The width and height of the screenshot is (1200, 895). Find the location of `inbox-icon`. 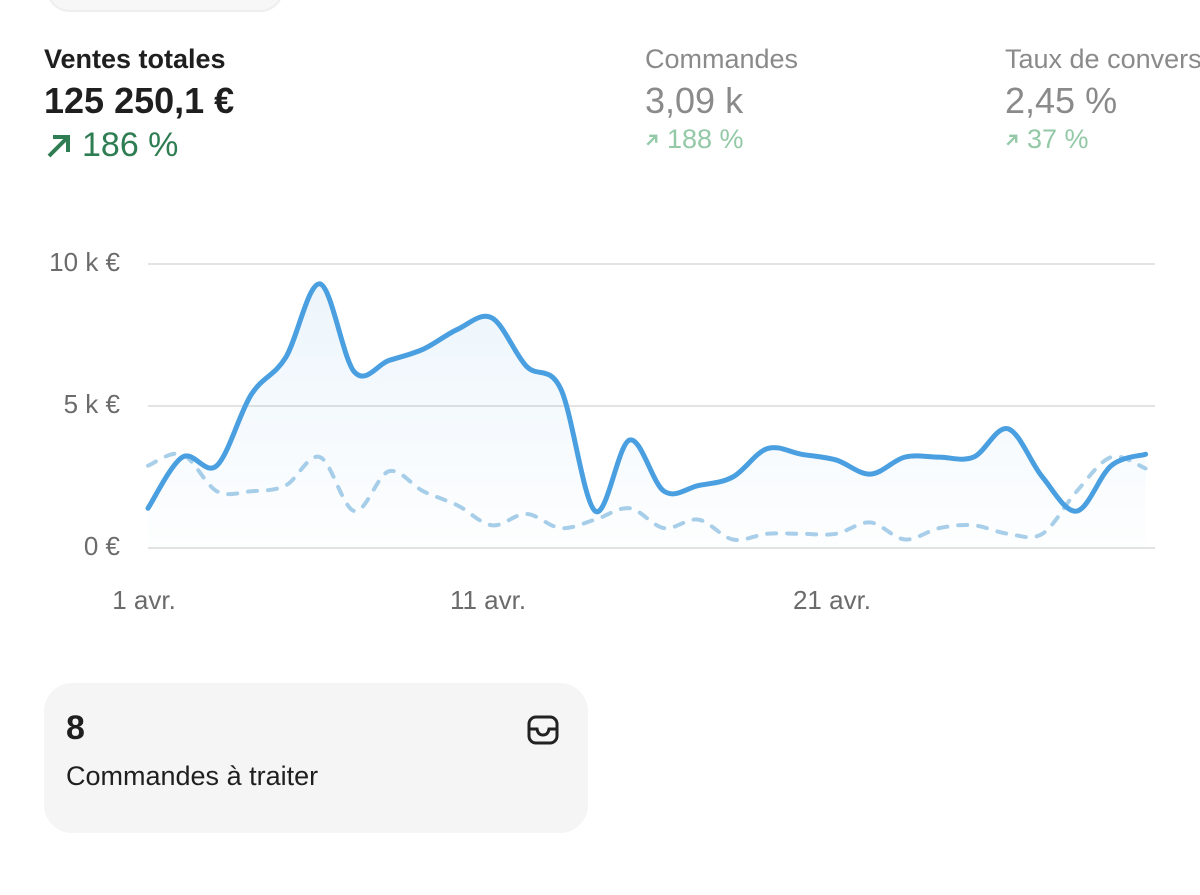

inbox-icon is located at coordinates (543, 730).